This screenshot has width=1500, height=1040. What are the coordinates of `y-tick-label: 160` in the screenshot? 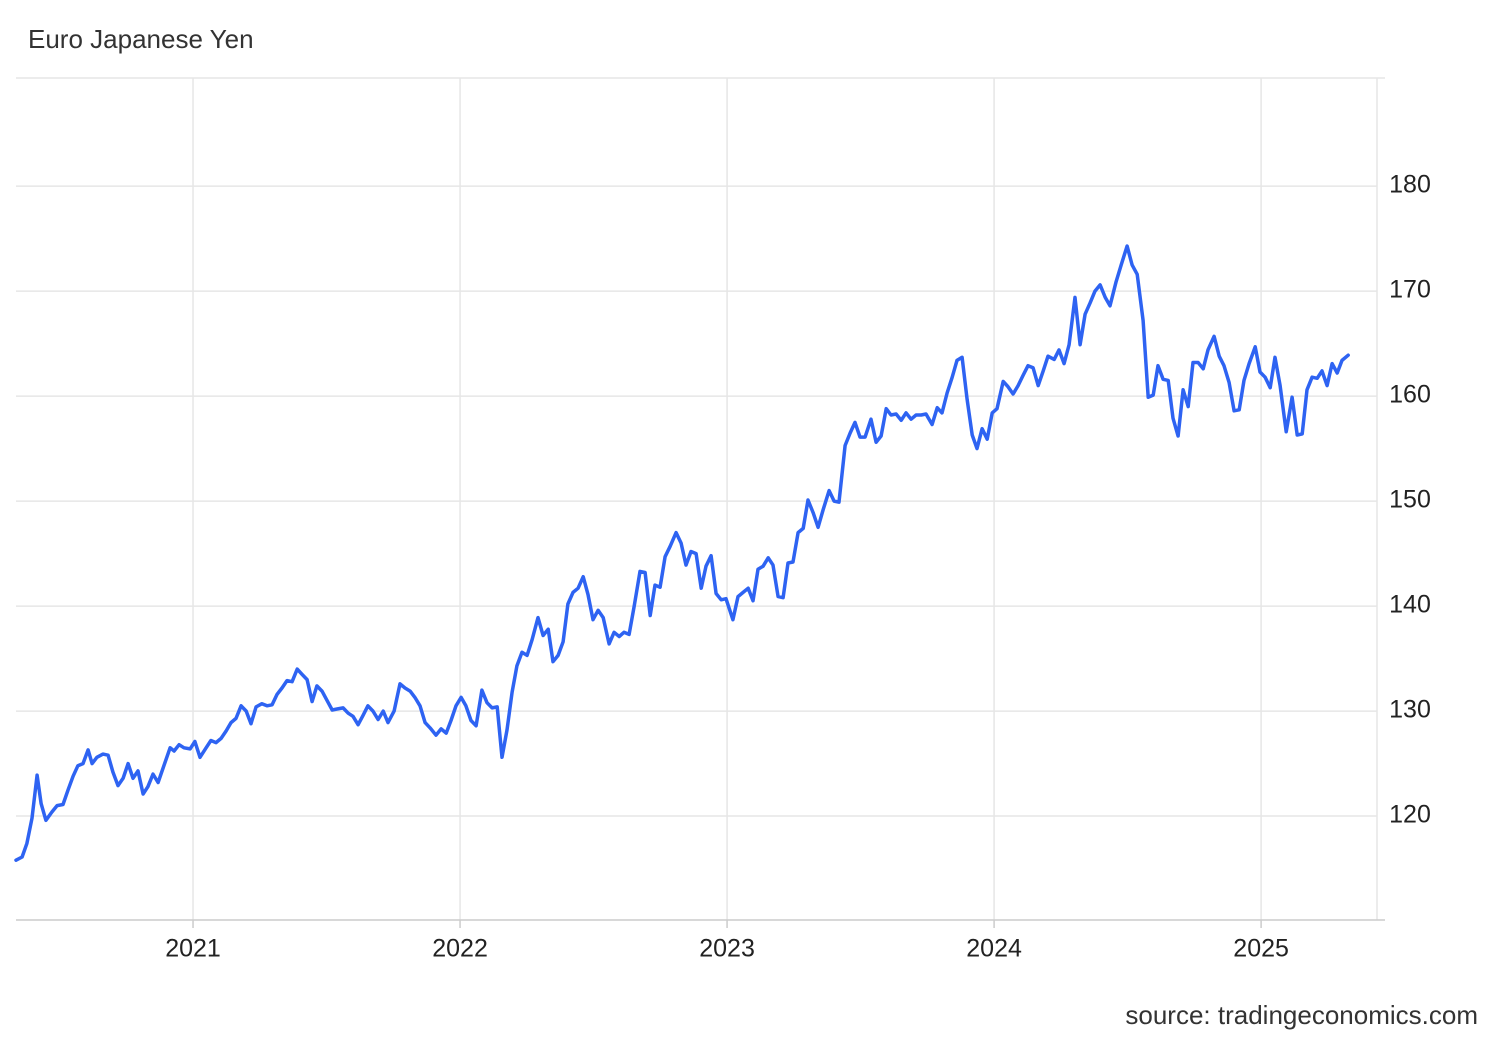 It's located at (1410, 395).